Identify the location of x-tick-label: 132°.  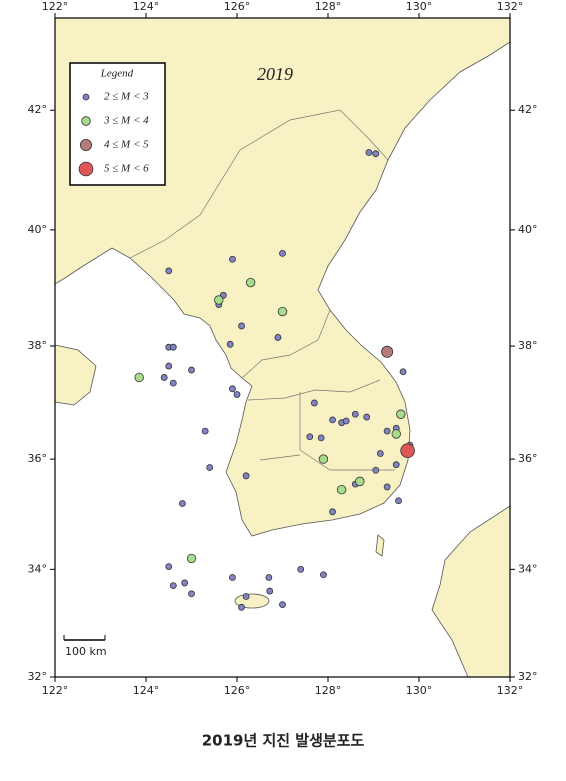
(510, 690).